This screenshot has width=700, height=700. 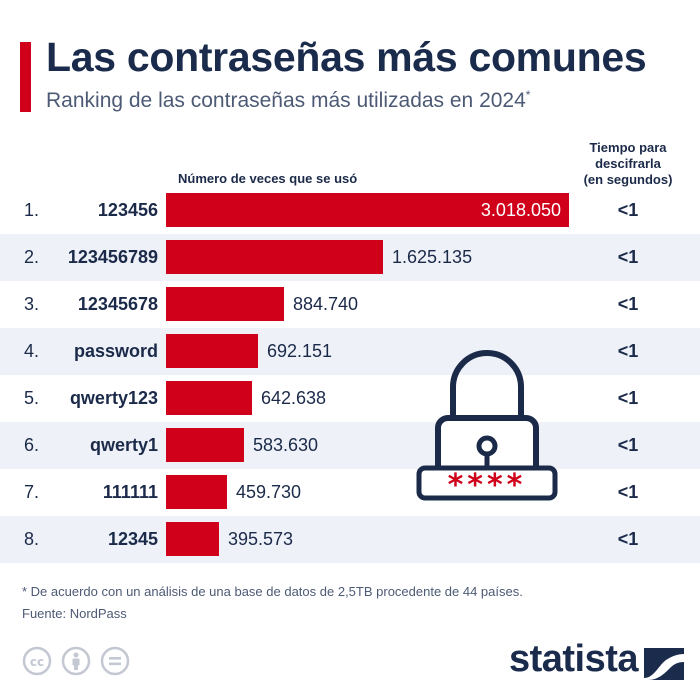 I want to click on source-note: Fuente: NordPass, so click(x=74, y=613).